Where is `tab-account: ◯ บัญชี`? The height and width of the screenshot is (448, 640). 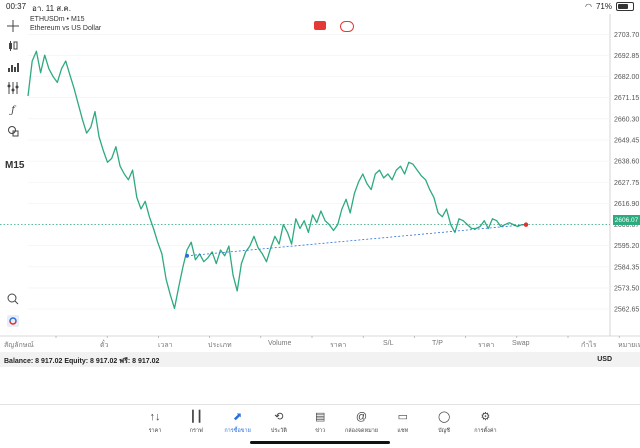 tab-account: ◯ บัญชี is located at coordinates (444, 425).